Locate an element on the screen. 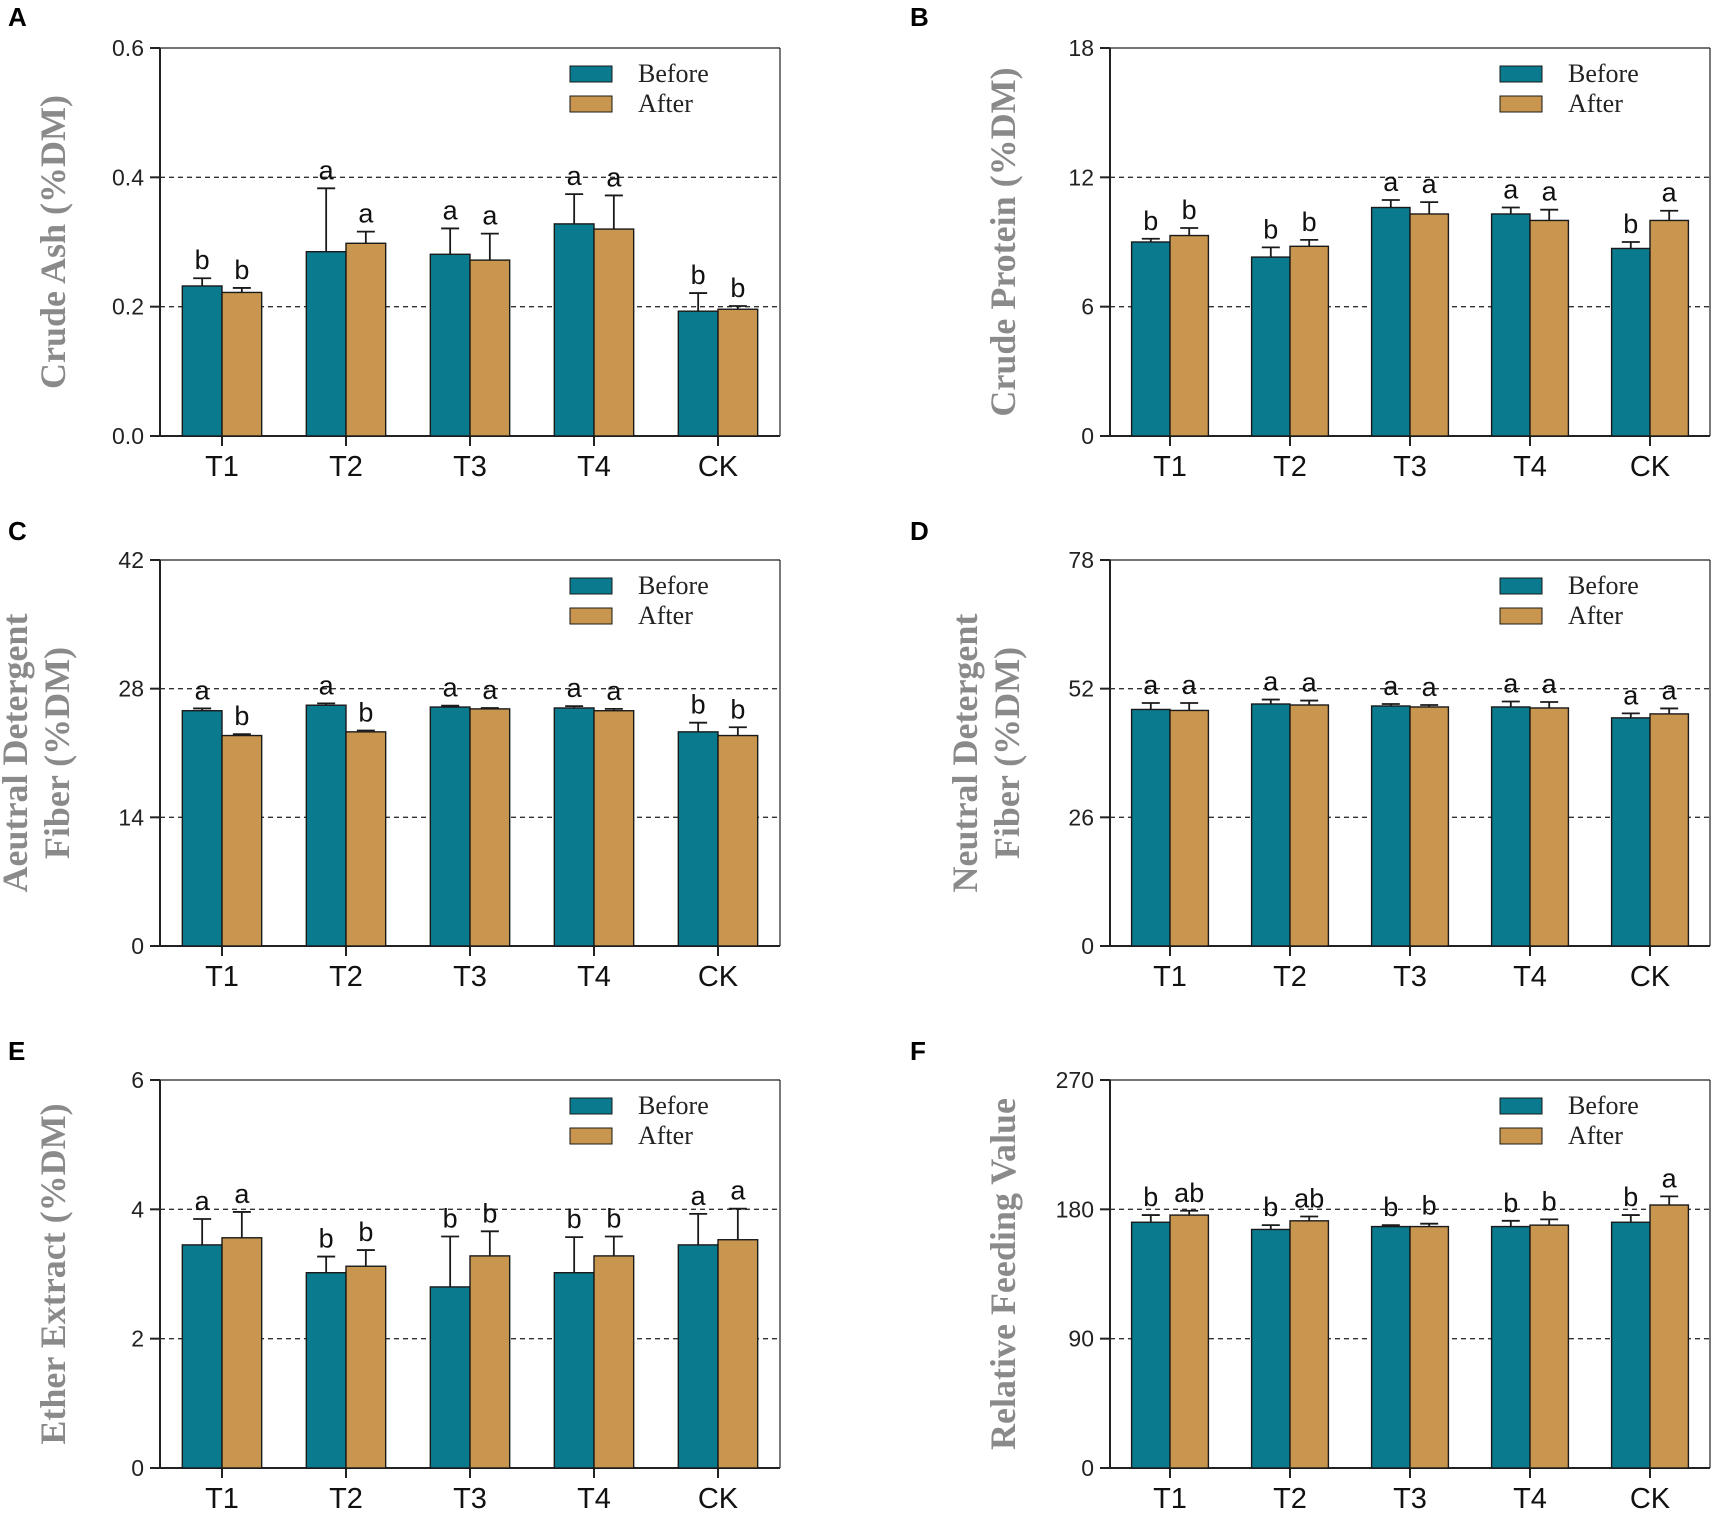 The image size is (1713, 1514). y-tick-label: 0.6 is located at coordinates (128, 48).